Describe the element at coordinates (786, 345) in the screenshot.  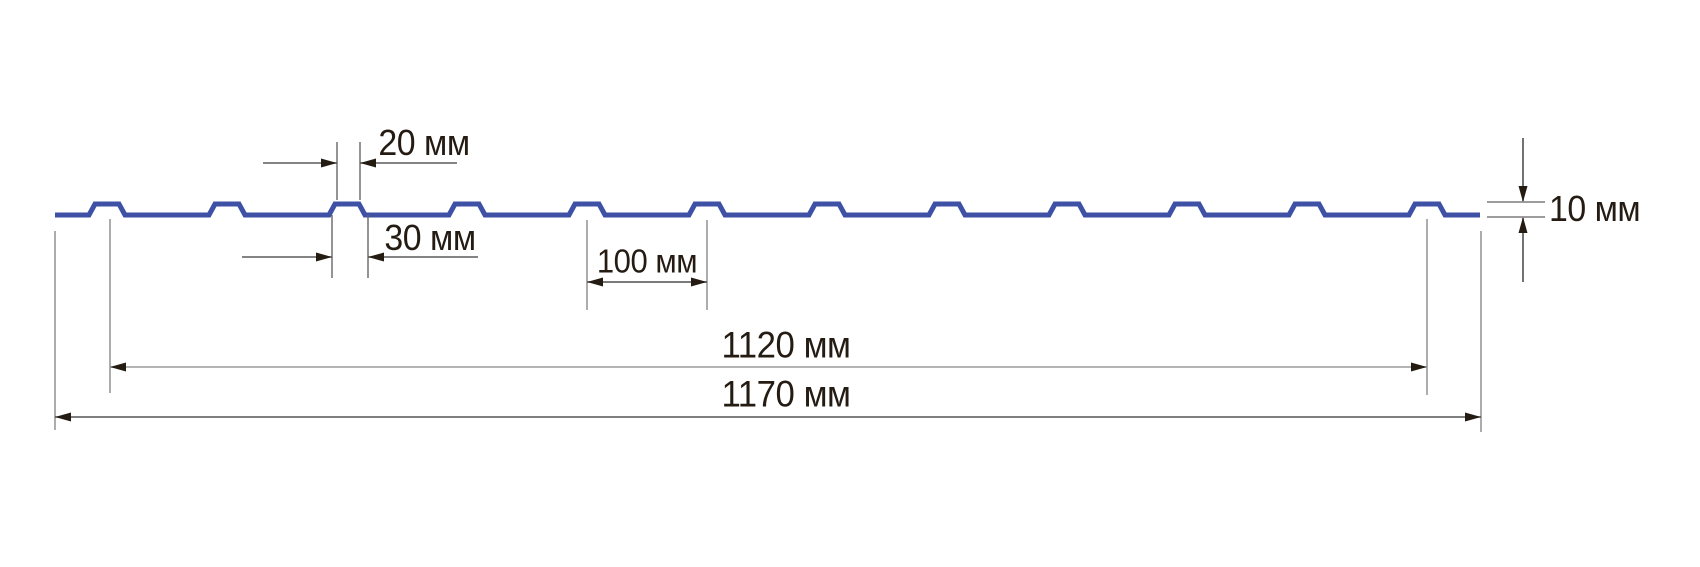
I see `dim-label-1120mm: 1120 мм` at that location.